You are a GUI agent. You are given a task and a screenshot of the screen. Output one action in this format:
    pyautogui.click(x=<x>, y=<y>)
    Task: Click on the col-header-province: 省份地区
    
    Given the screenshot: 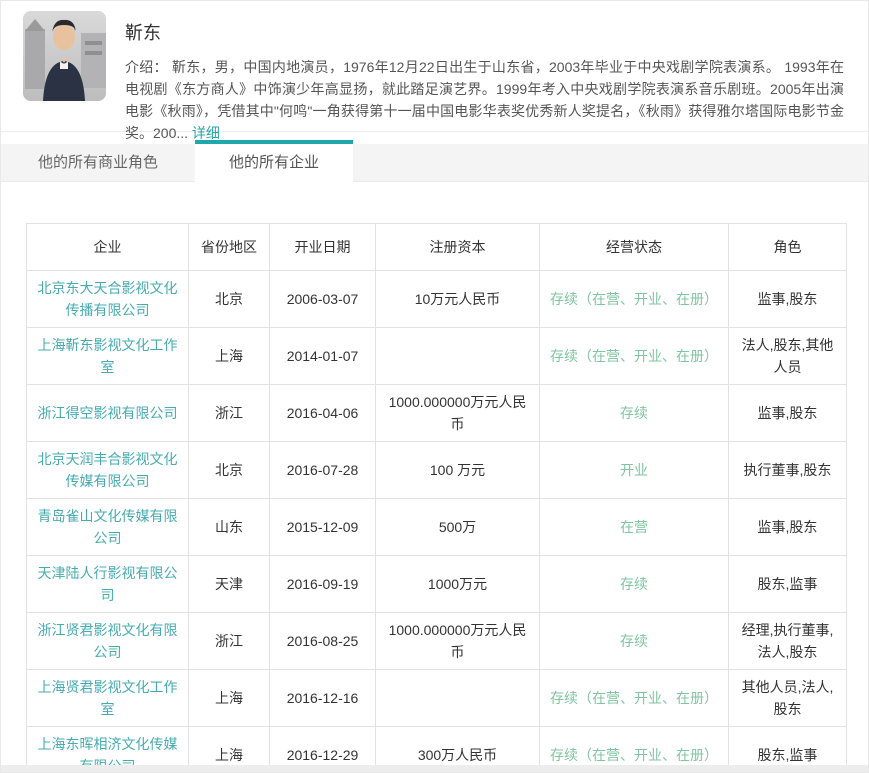 What is the action you would take?
    pyautogui.click(x=229, y=247)
    